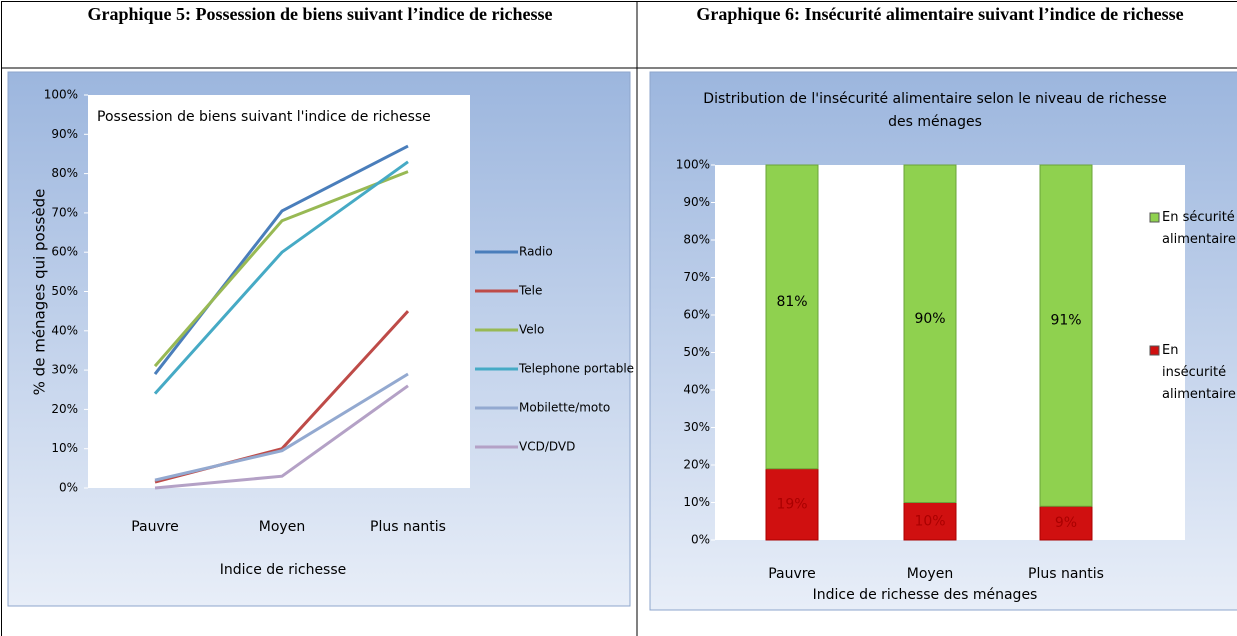  Describe the element at coordinates (564, 408) in the screenshot. I see `legend-label: Mobilette/moto` at that location.